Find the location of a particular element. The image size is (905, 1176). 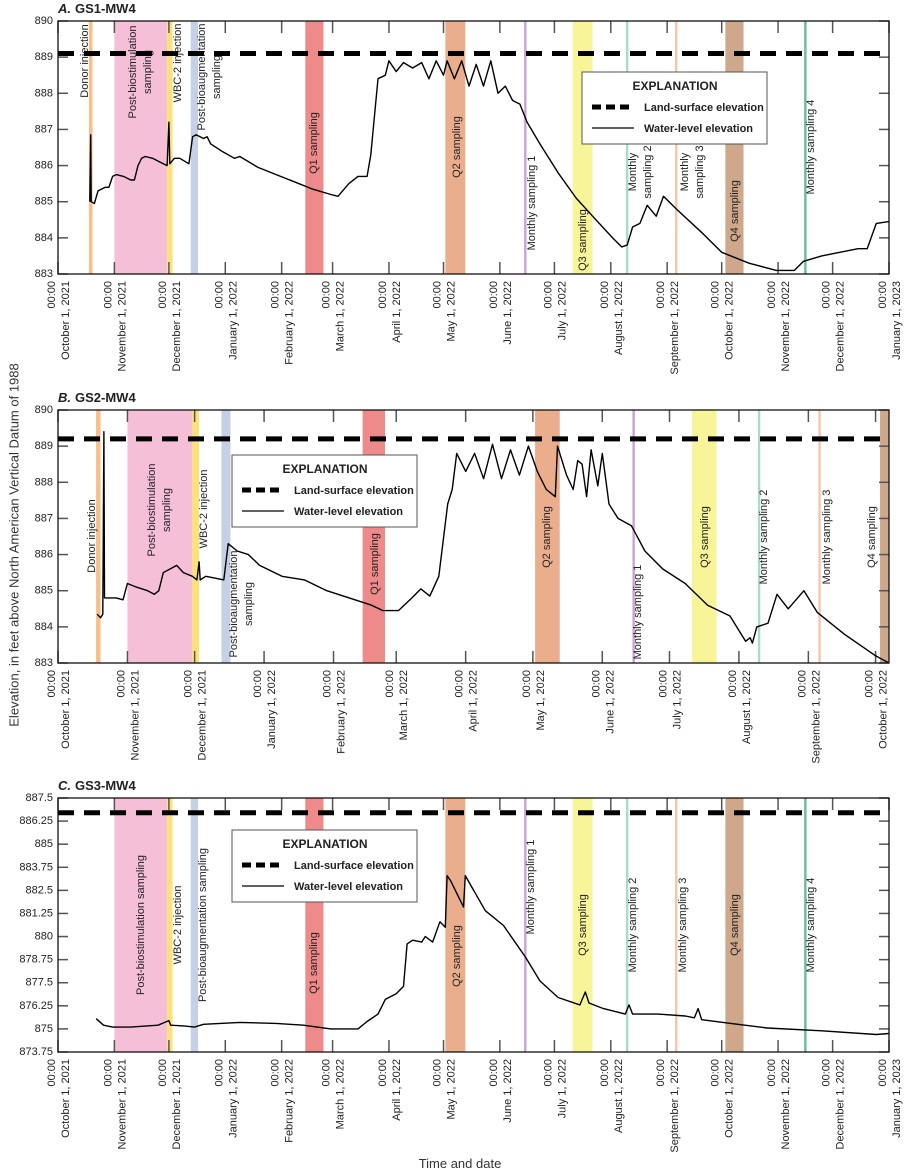

event-band-post_bioaugmentation is located at coordinates (226, 536).